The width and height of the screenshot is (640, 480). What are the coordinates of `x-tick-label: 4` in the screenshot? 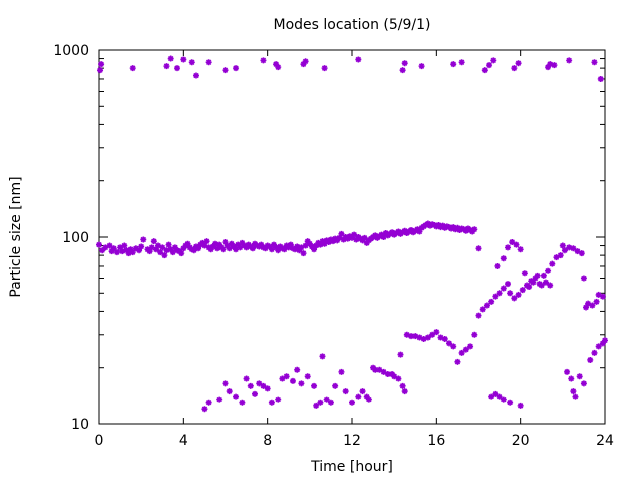 It's located at (183, 441).